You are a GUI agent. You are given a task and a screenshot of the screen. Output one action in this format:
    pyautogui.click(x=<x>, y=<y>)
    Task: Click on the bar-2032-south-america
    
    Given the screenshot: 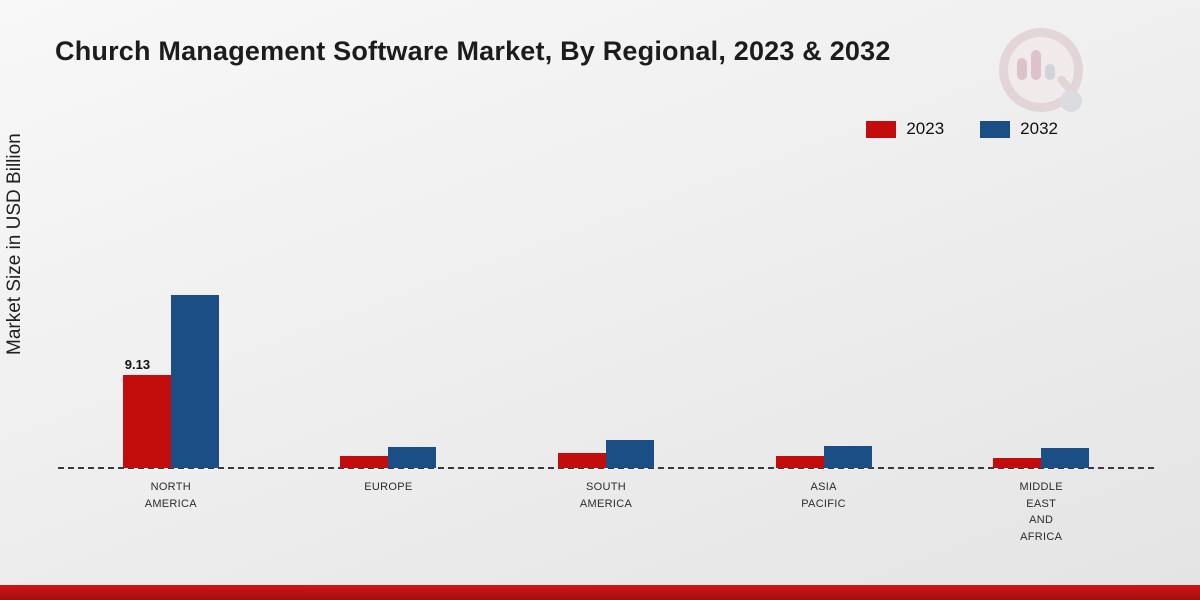 What is the action you would take?
    pyautogui.click(x=629, y=454)
    